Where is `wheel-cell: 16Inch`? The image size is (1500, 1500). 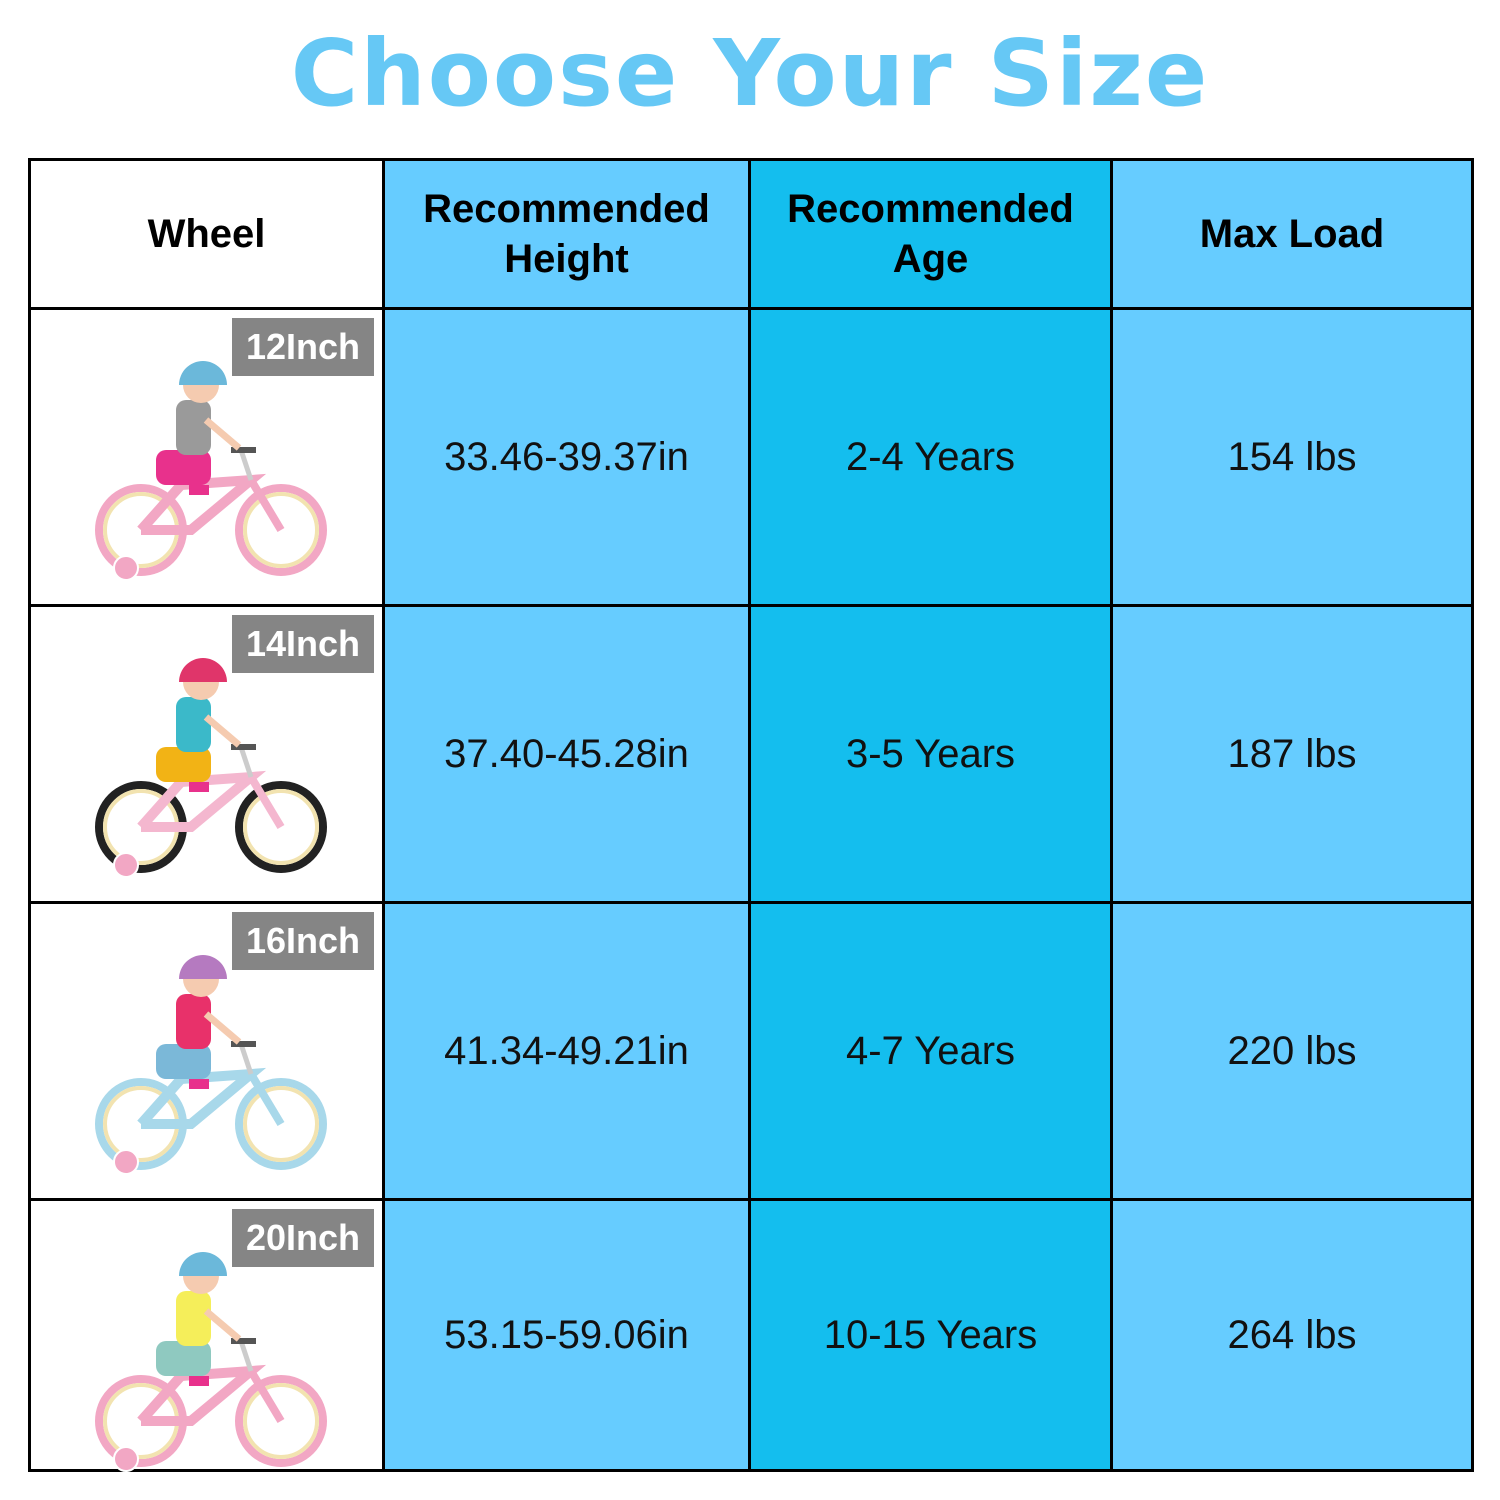 wheel-cell: 16Inch is located at coordinates (208, 1052).